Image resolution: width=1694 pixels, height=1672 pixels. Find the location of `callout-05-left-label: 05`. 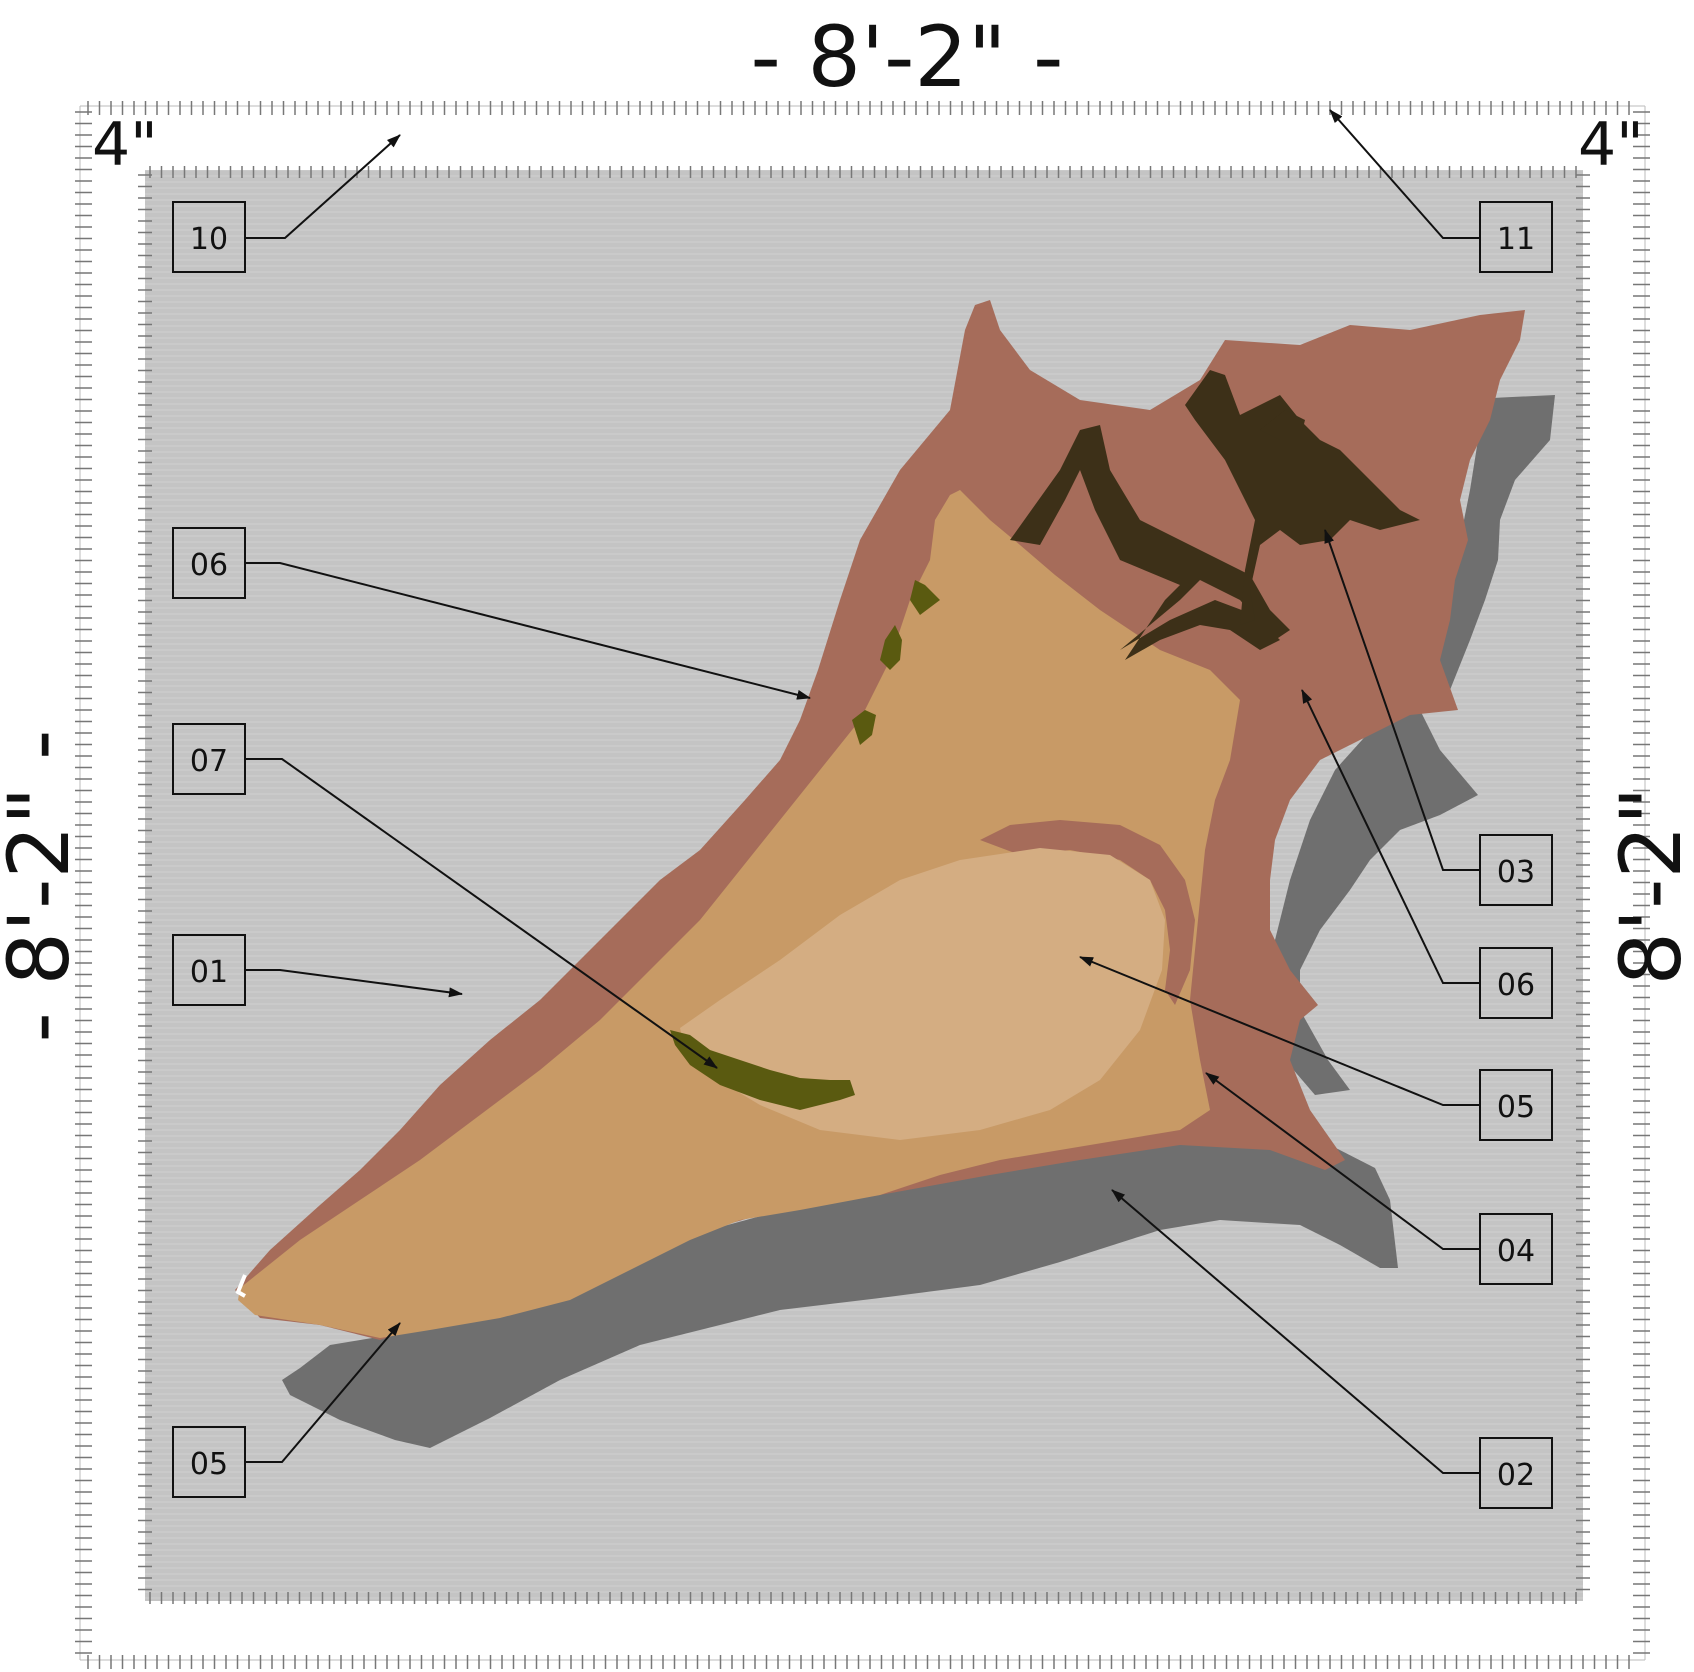

callout-05-left-label: 05 is located at coordinates (209, 1464).